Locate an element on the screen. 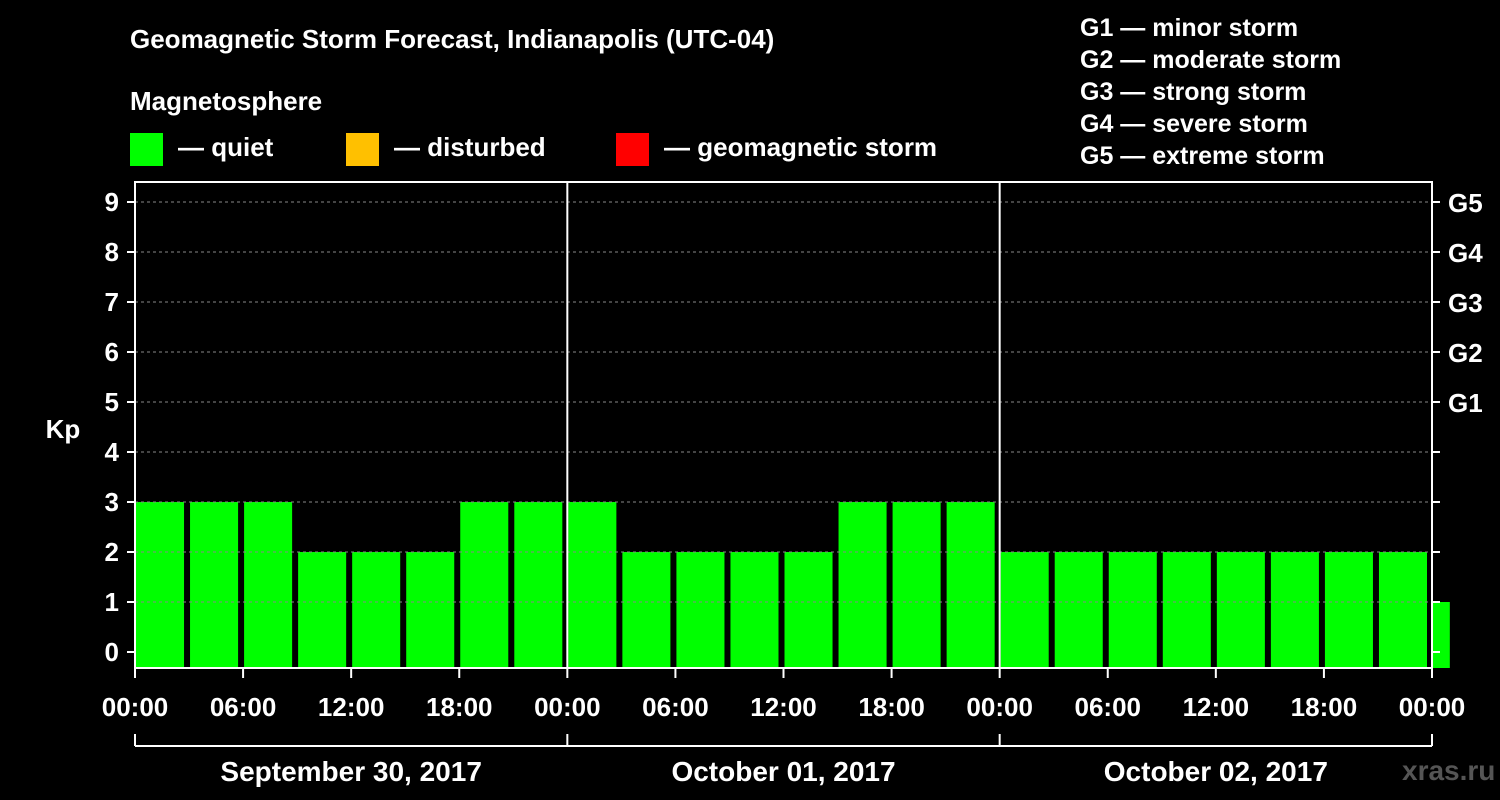 The height and width of the screenshot is (800, 1500). legend-swatch-disturbed is located at coordinates (362, 149).